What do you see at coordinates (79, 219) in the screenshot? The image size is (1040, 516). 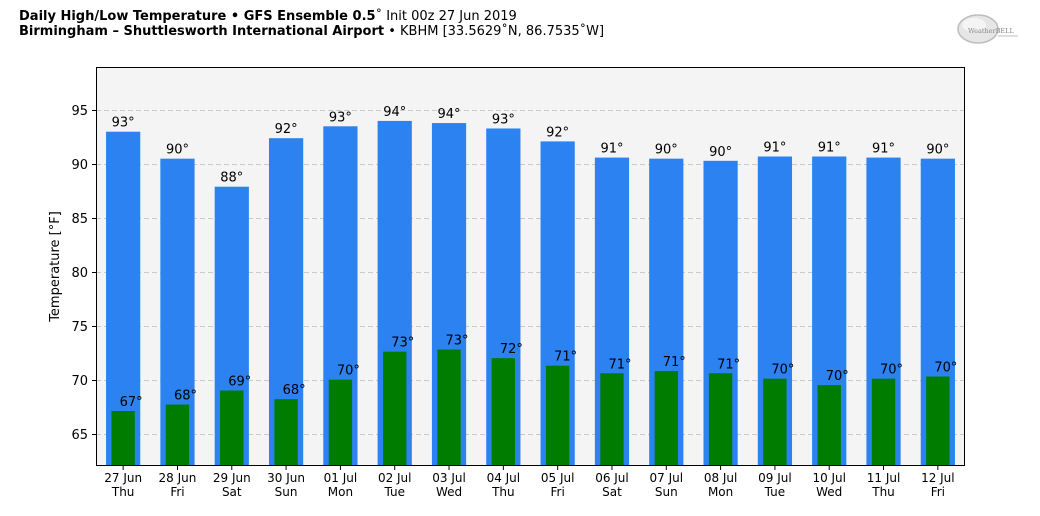 I see `y-tick-label: 85` at bounding box center [79, 219].